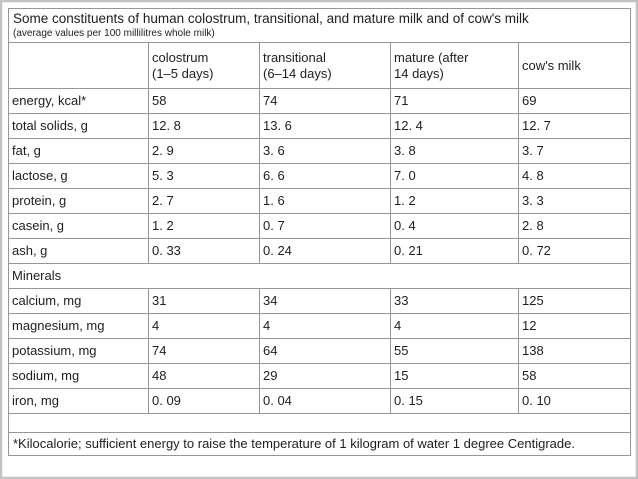 The image size is (638, 479). What do you see at coordinates (78, 176) in the screenshot?
I see `row-label: lactose, g` at bounding box center [78, 176].